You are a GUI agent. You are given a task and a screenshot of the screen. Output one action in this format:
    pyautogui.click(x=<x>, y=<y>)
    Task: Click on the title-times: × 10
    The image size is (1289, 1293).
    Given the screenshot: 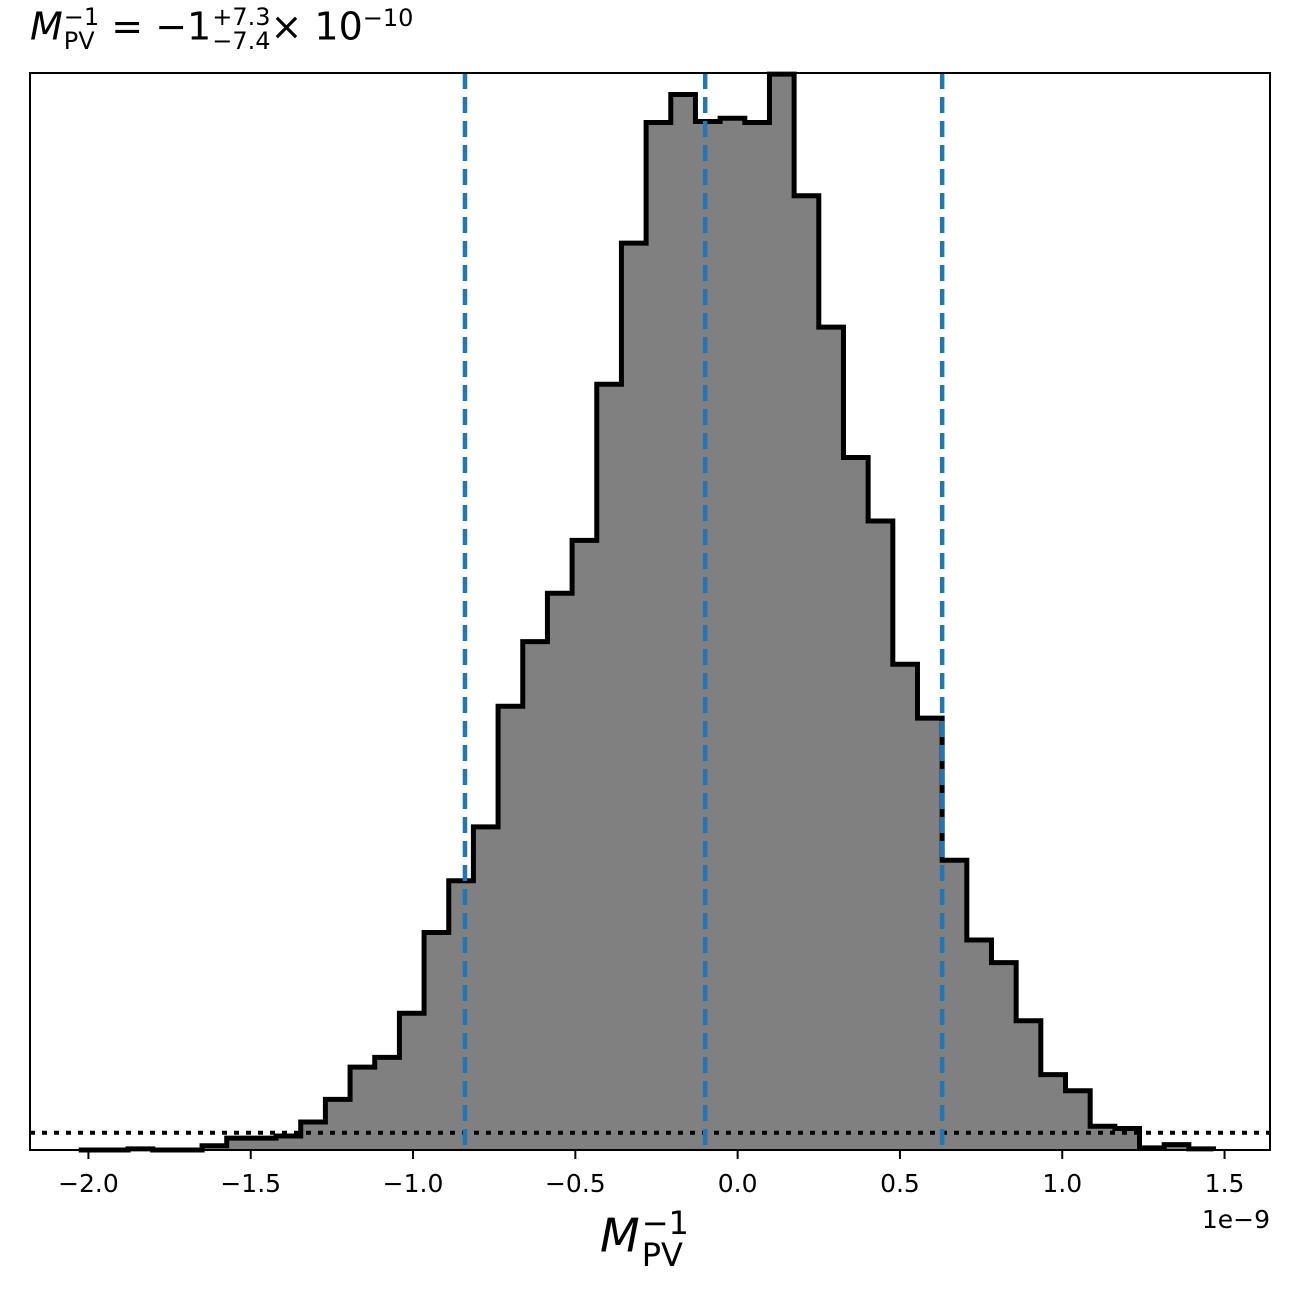 What is the action you would take?
    pyautogui.click(x=316, y=26)
    